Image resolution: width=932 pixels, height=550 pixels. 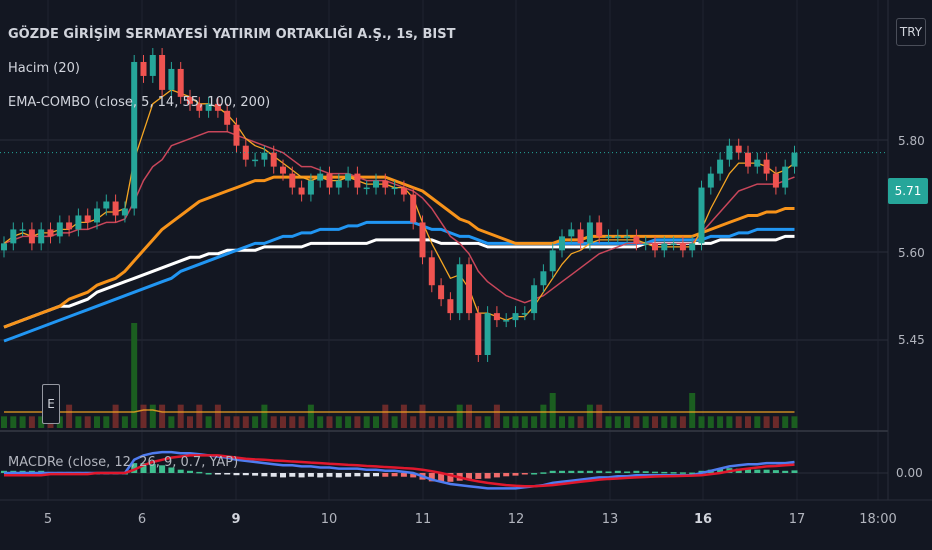 I want to click on currency-badge: TRY, so click(x=911, y=32).